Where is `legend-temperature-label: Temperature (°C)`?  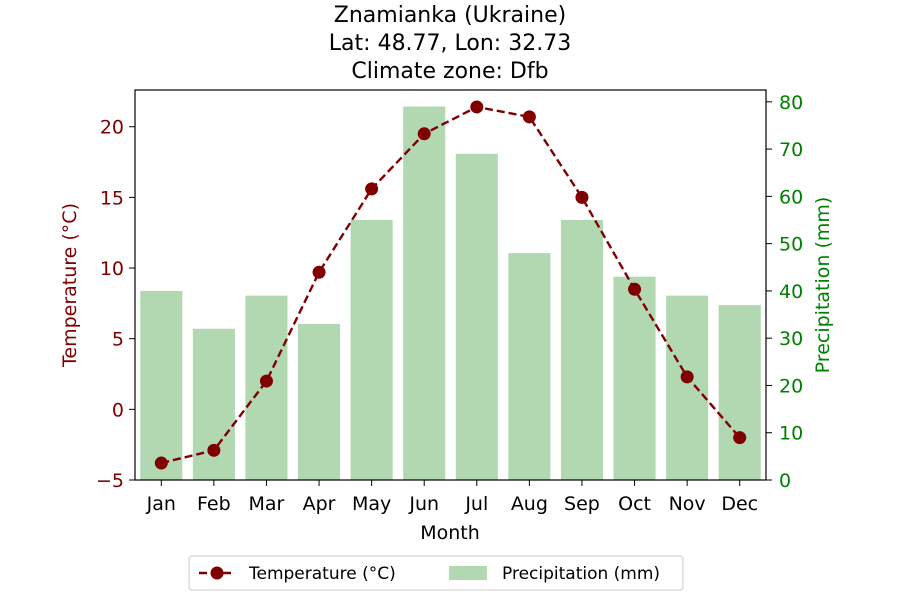 legend-temperature-label: Temperature (°C) is located at coordinates (322, 574).